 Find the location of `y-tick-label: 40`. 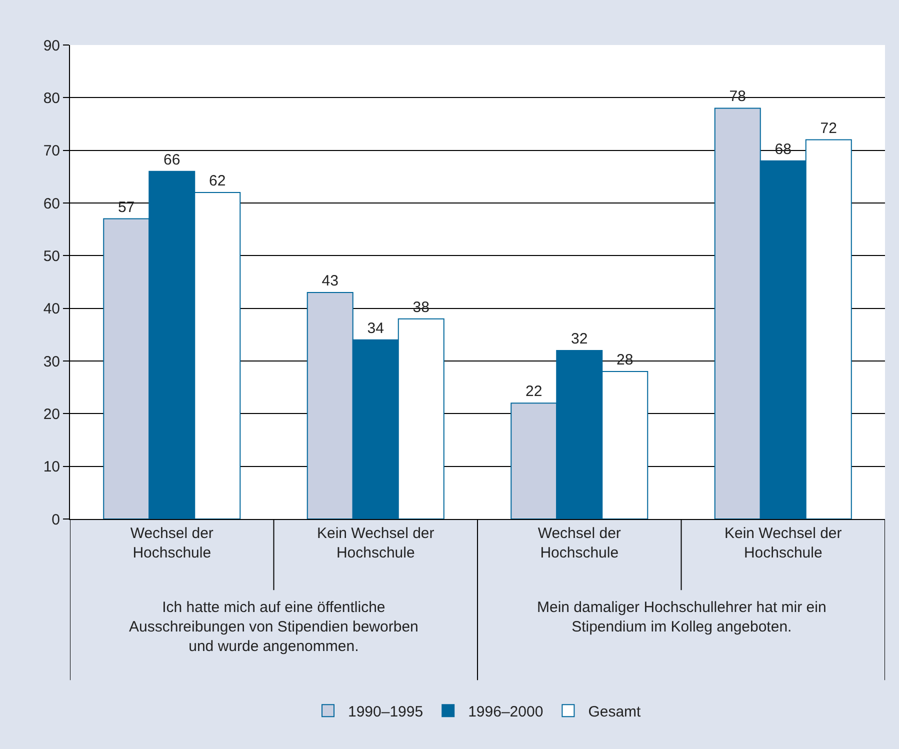

y-tick-label: 40 is located at coordinates (51, 309).